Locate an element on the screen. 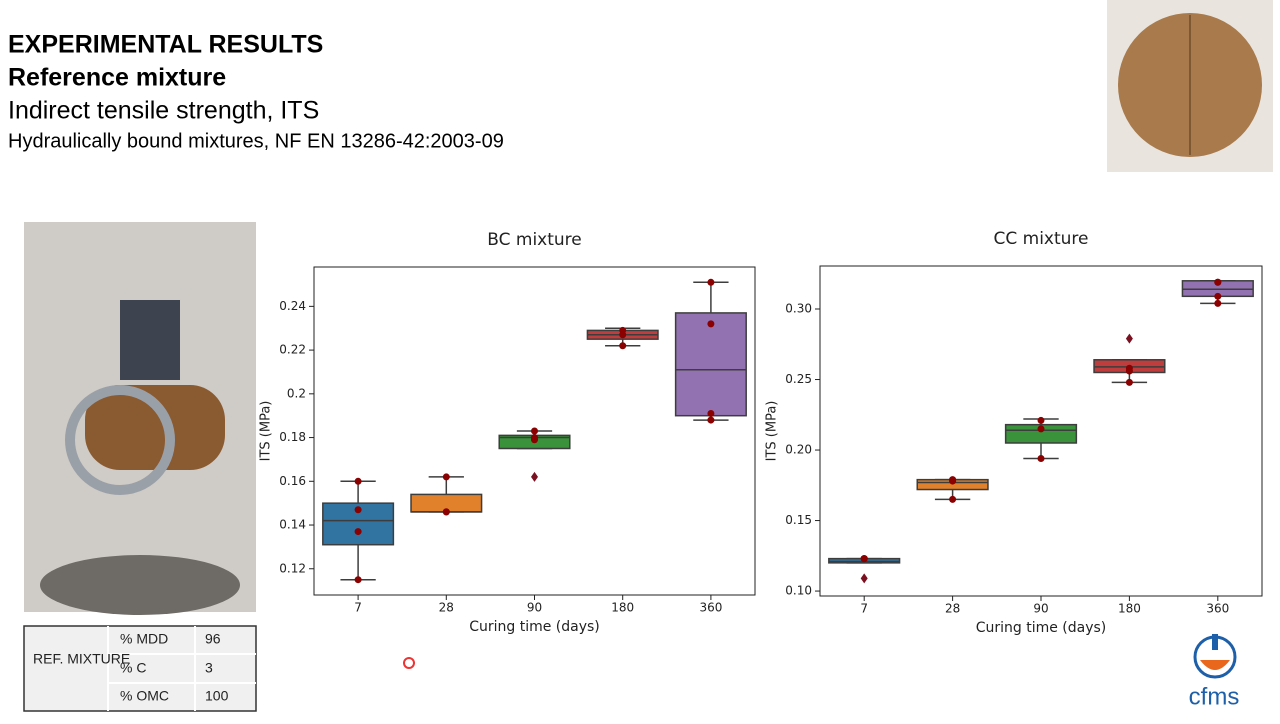  y-tick-label: 0.14 is located at coordinates (292, 525).